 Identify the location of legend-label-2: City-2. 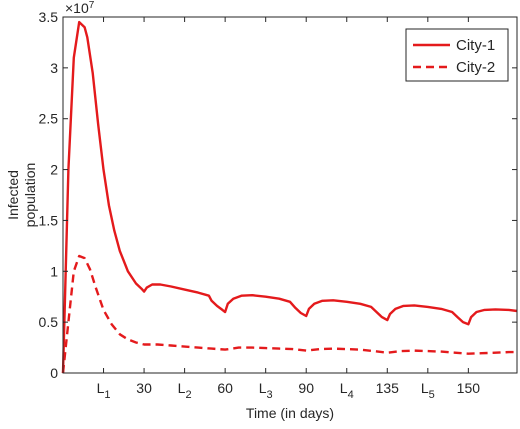
(475, 67).